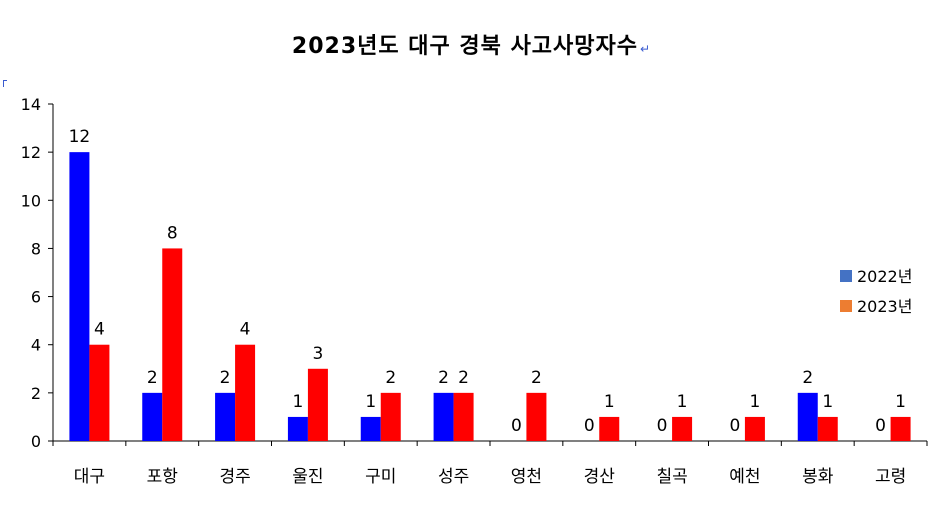  What do you see at coordinates (380, 477) in the screenshot?
I see `x-tick-label: 구미` at bounding box center [380, 477].